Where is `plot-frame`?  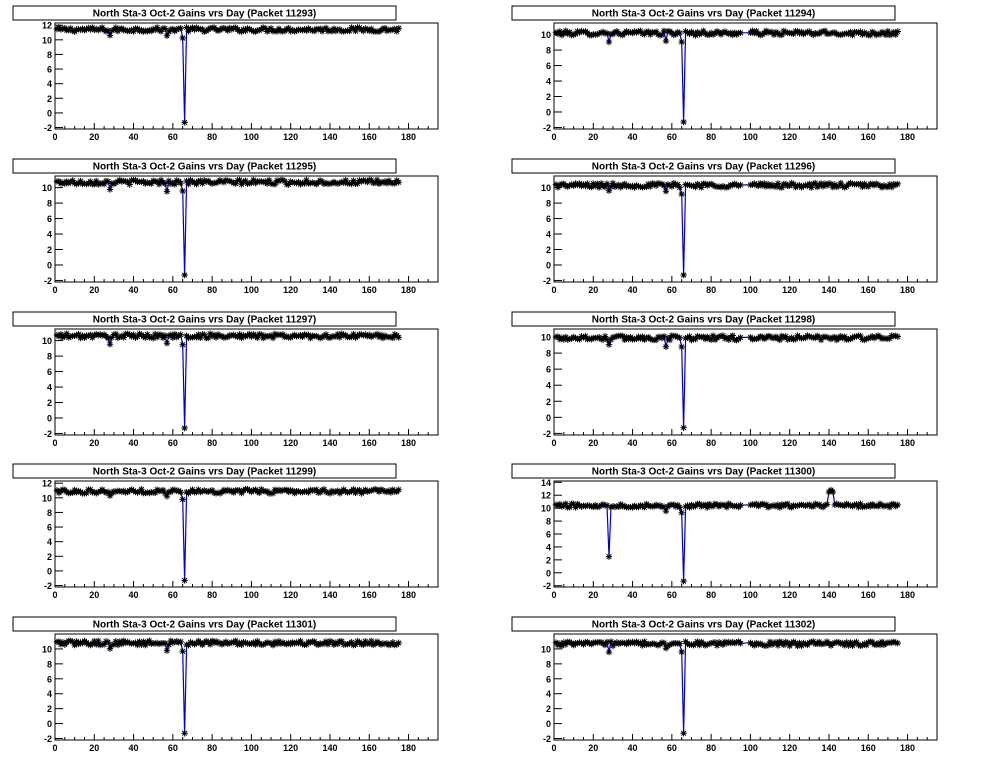 plot-frame is located at coordinates (246, 229).